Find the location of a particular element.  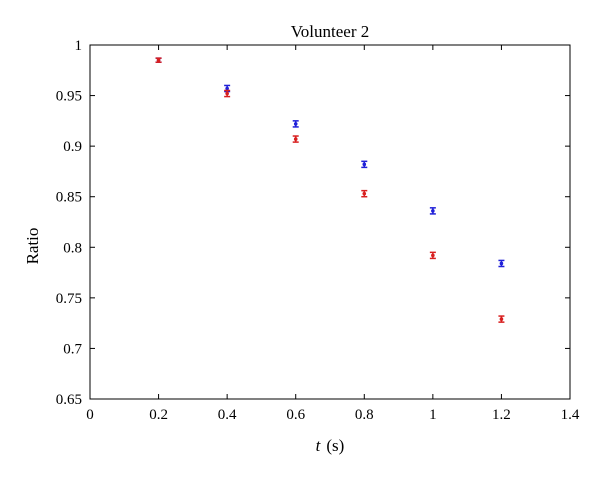

x-tick-label: 1.2 is located at coordinates (501, 415).